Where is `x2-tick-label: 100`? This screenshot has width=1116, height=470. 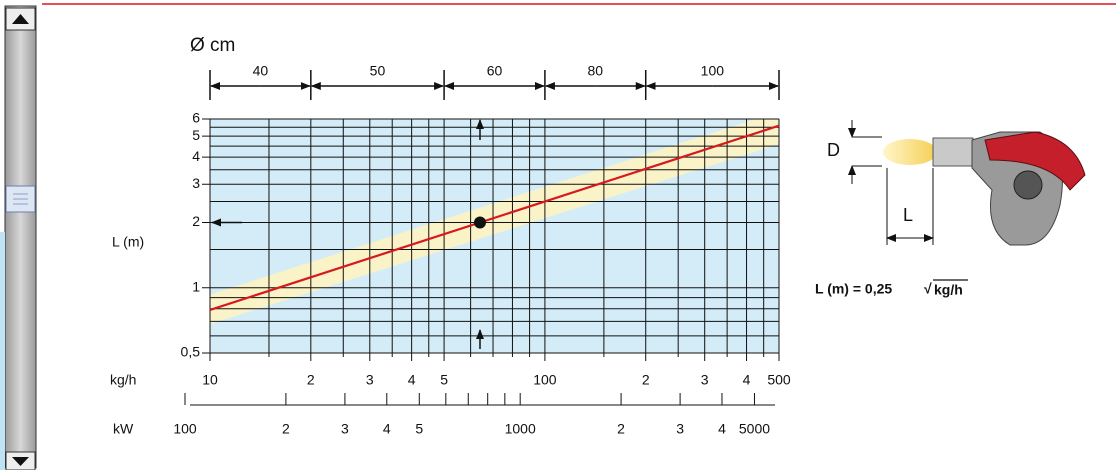 x2-tick-label: 100 is located at coordinates (185, 429).